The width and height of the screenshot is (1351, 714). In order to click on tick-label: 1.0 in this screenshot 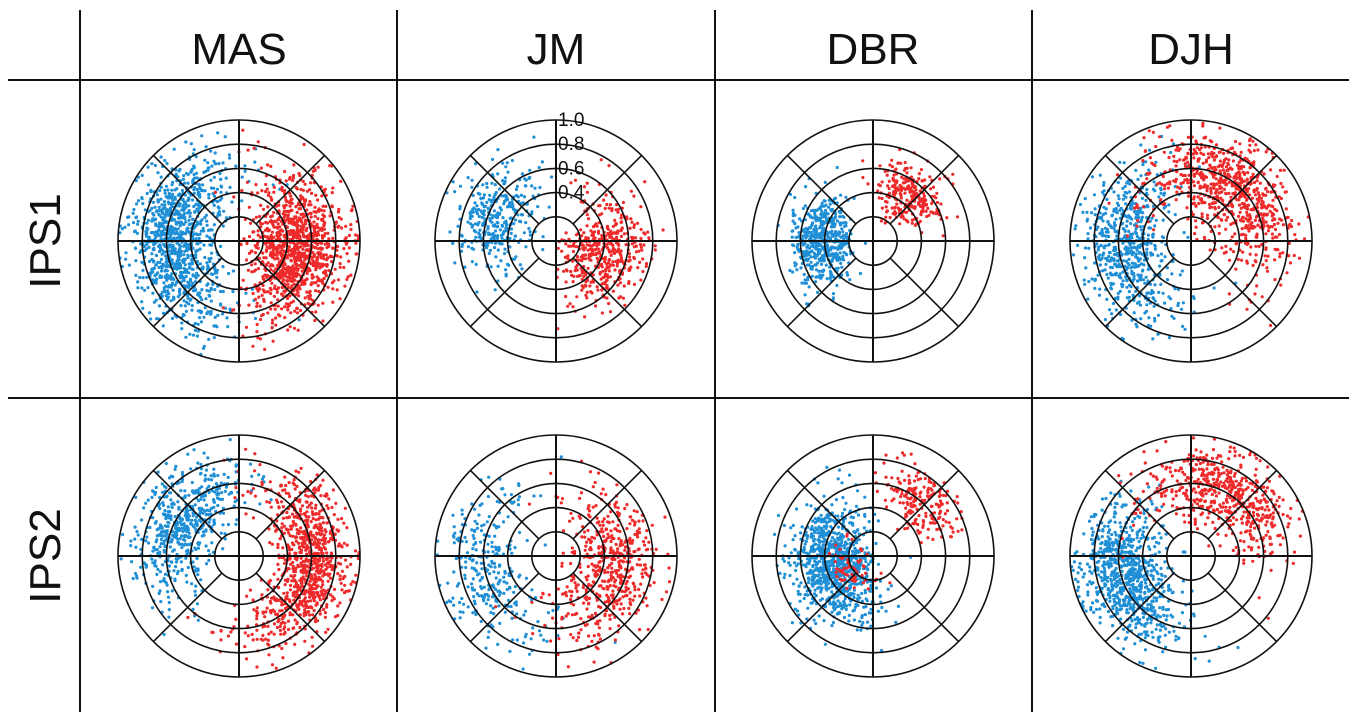, I will do `click(571, 120)`.